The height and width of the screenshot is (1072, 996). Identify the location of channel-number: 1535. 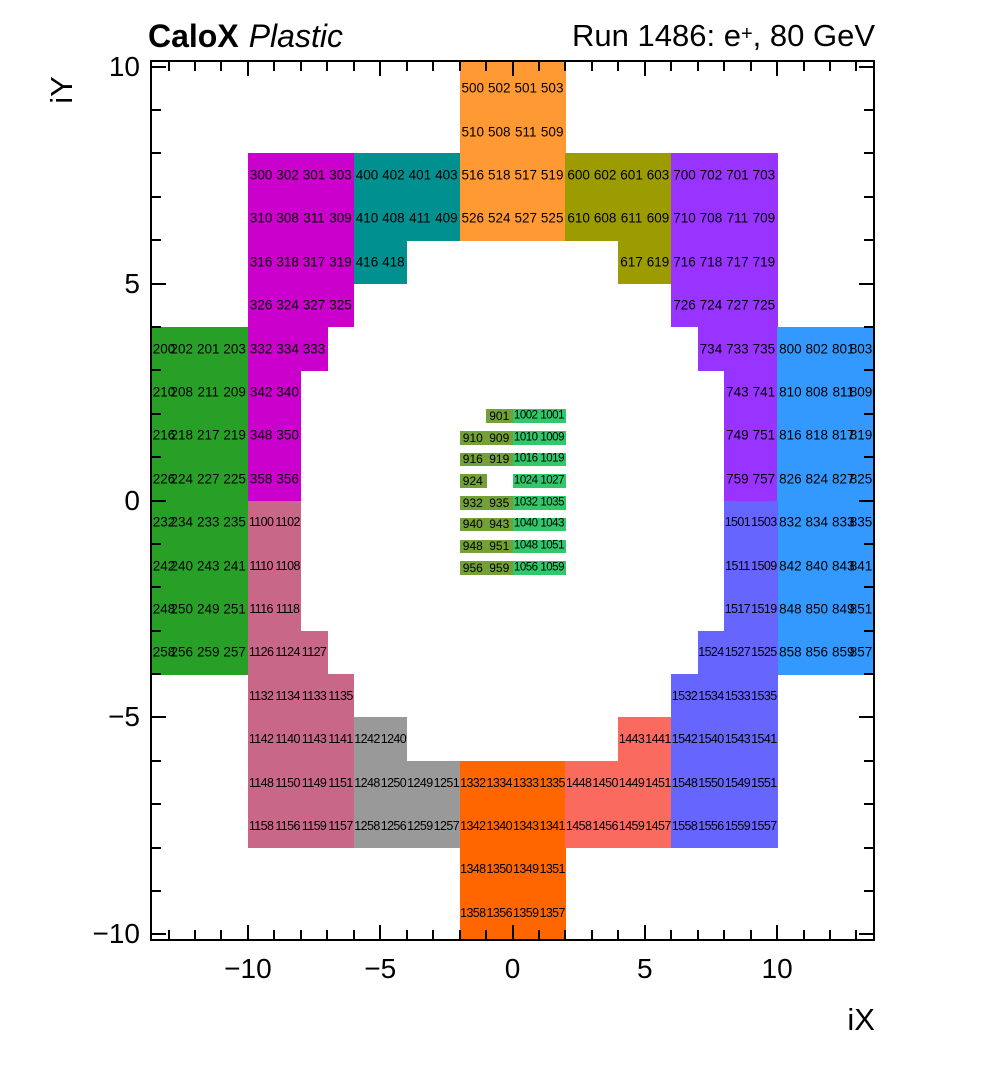
(764, 695).